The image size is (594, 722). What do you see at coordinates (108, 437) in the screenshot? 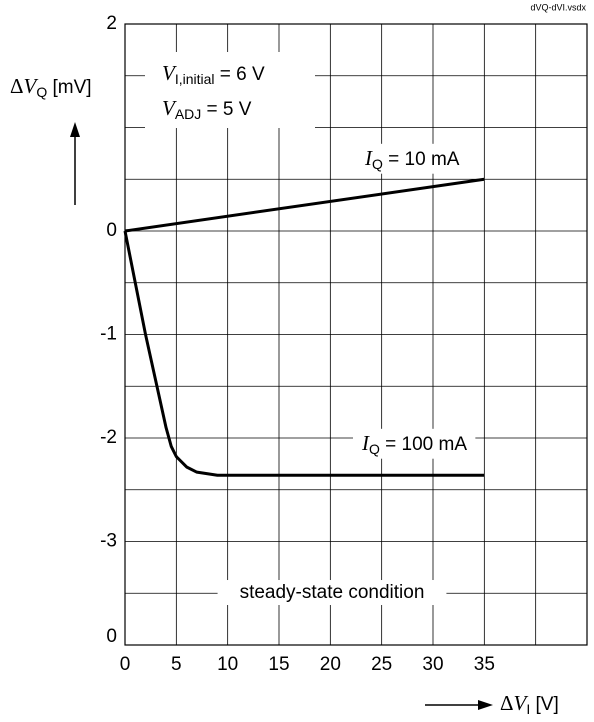
I see `y-tick-label: -2` at bounding box center [108, 437].